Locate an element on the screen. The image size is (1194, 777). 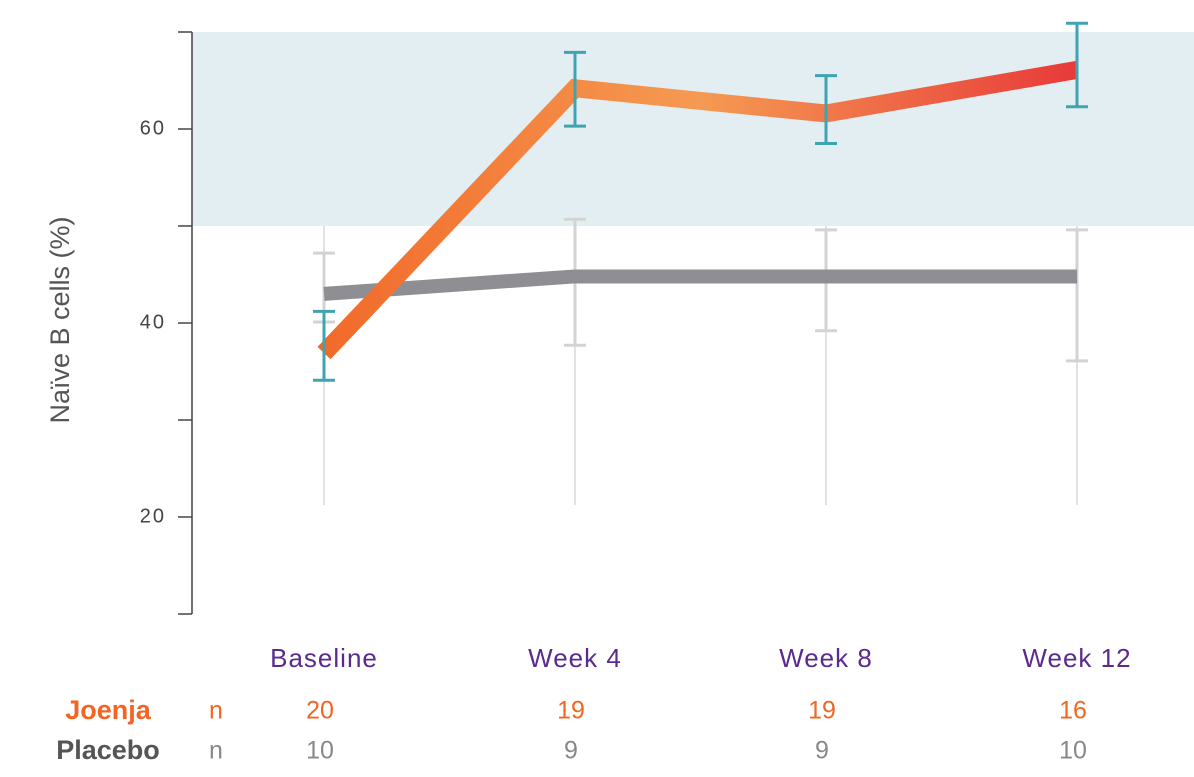
x-tick-label: Baseline is located at coordinates (324, 658).